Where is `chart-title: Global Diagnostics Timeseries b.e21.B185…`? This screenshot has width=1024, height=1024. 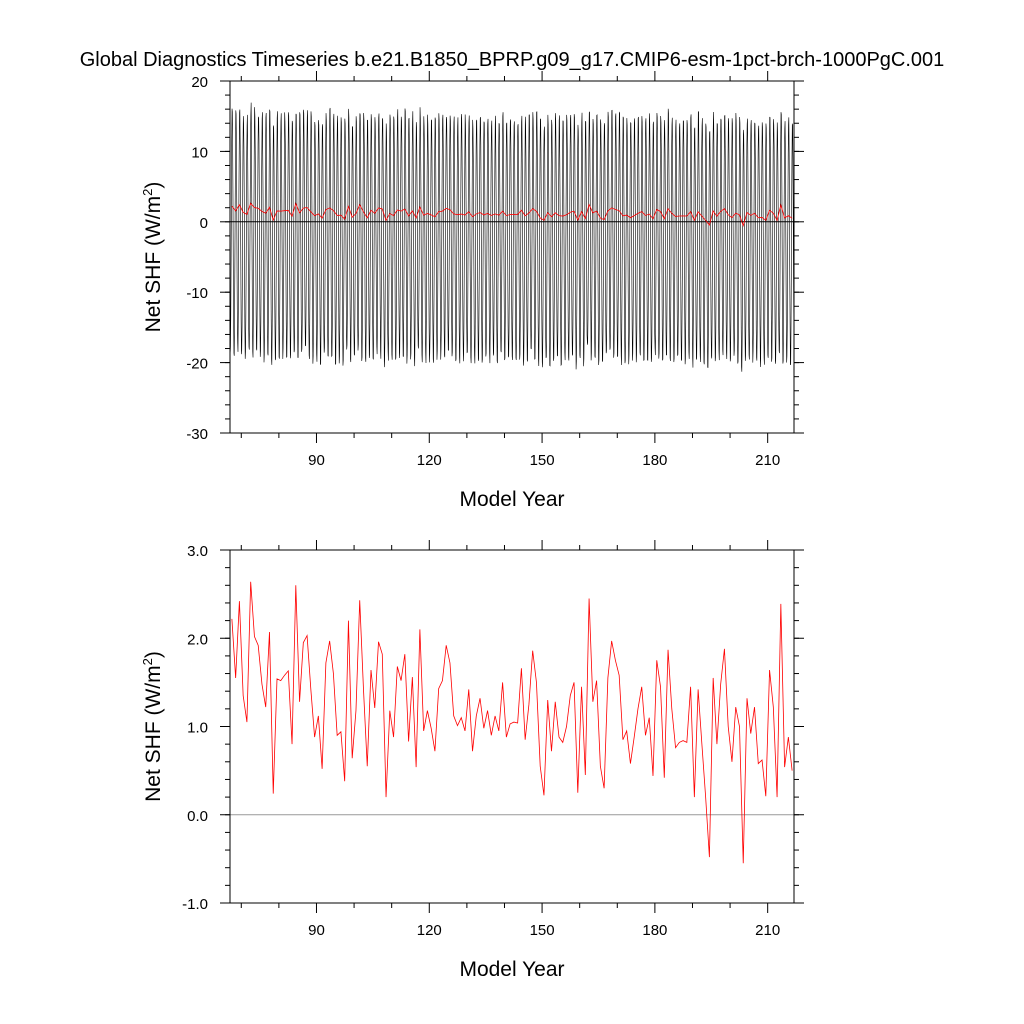
chart-title: Global Diagnostics Timeseries b.e21.B185… is located at coordinates (512, 60).